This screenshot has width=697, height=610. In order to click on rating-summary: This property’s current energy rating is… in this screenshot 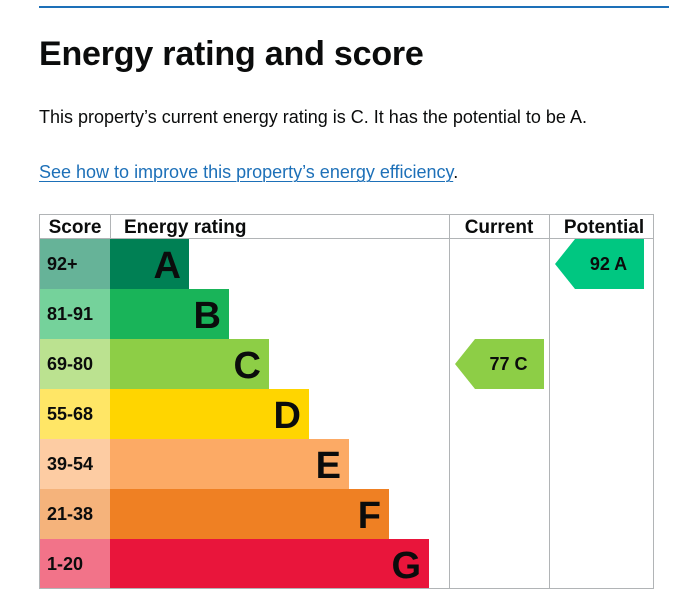, I will do `click(313, 117)`.